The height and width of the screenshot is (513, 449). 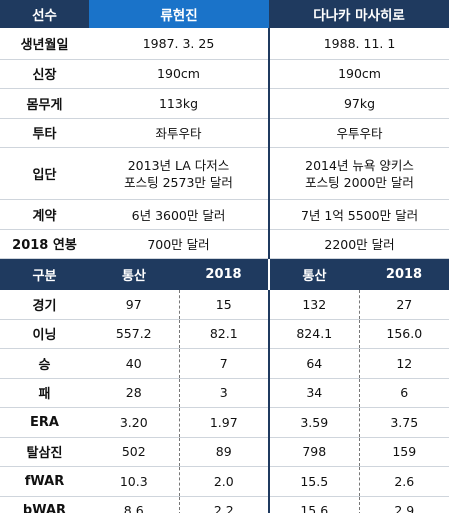 I want to click on table-row: 탈삼진 502 89 798 159, so click(x=224, y=452).